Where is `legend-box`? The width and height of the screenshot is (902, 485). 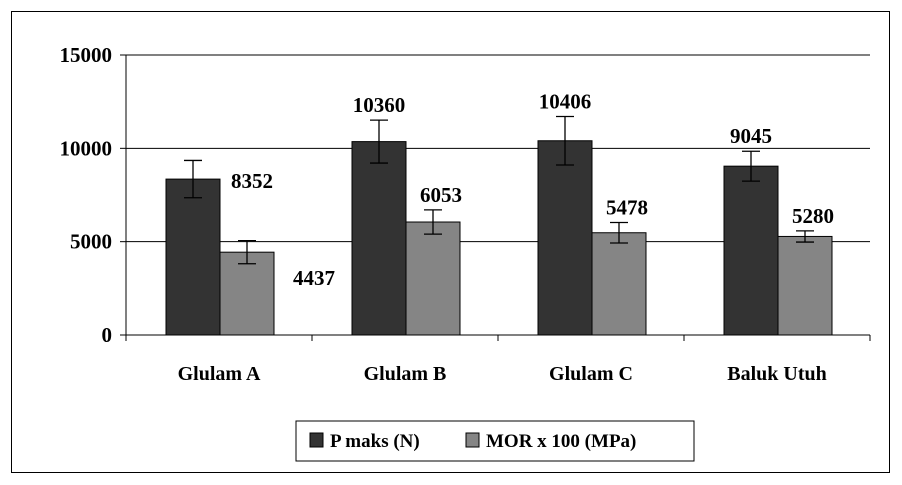
legend-box is located at coordinates (495, 441).